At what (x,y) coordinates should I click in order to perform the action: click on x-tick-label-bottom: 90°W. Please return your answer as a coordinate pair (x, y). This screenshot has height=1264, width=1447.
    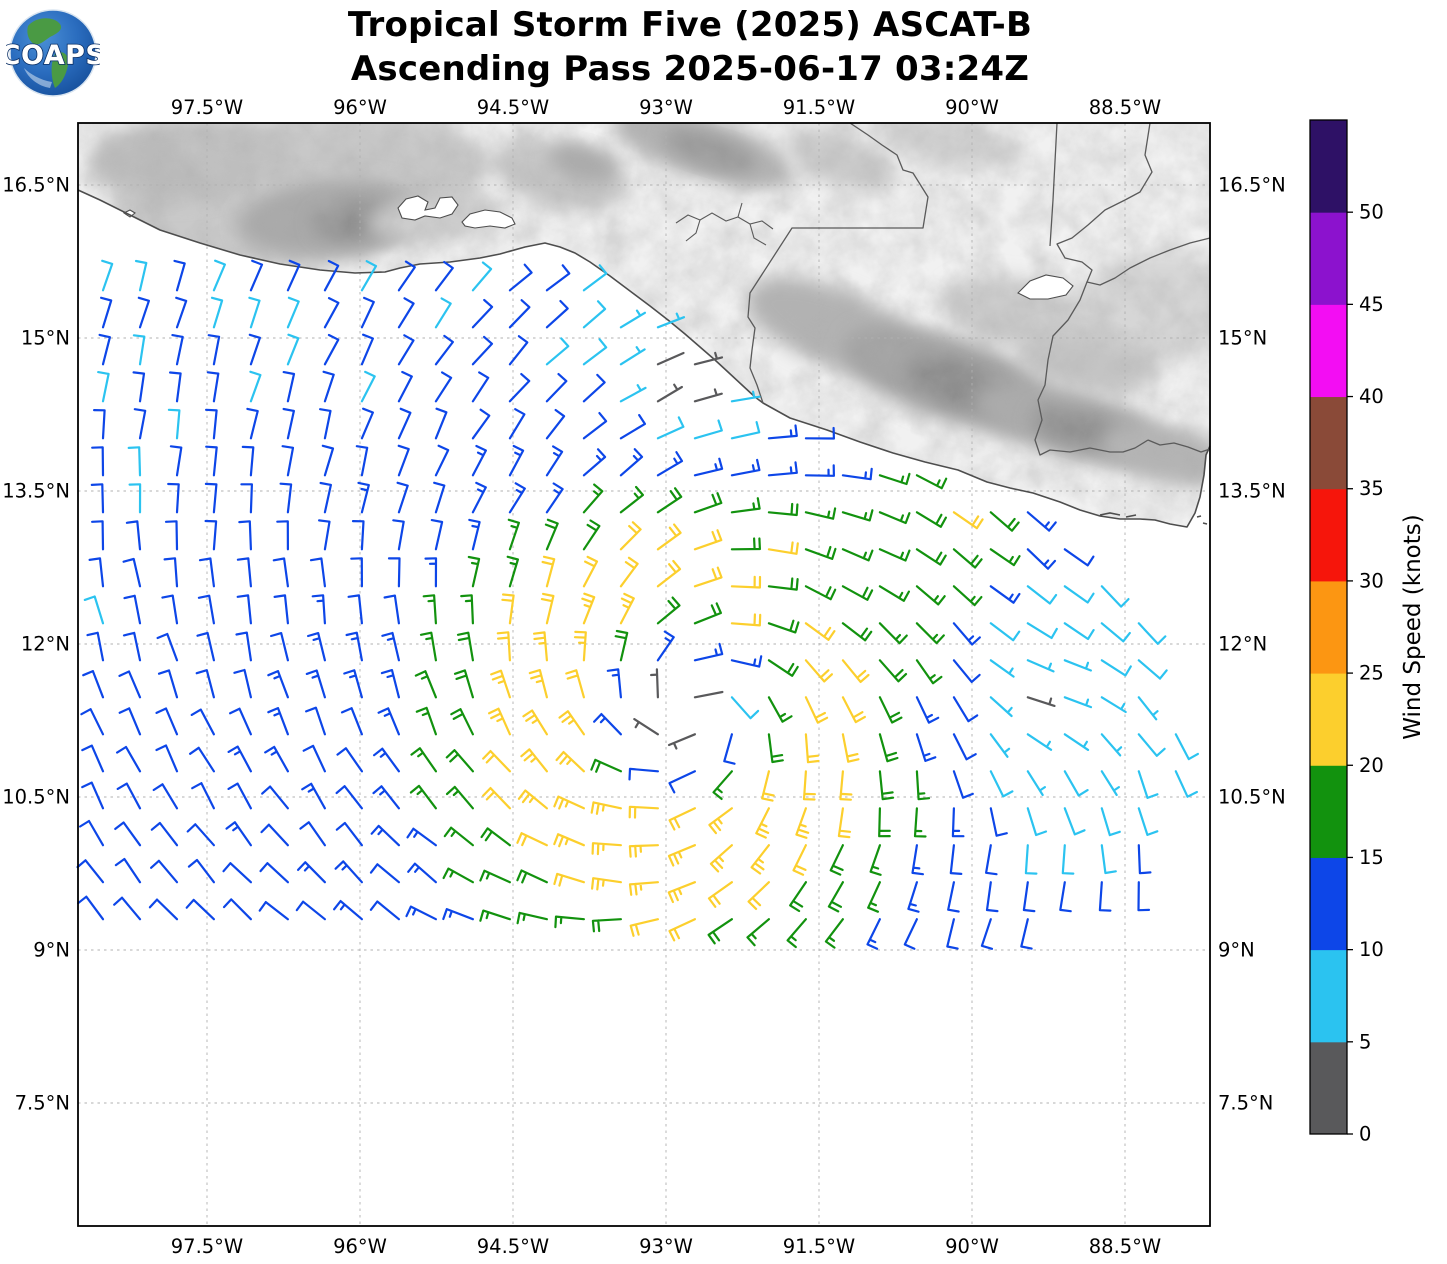
    Looking at the image, I should click on (972, 1246).